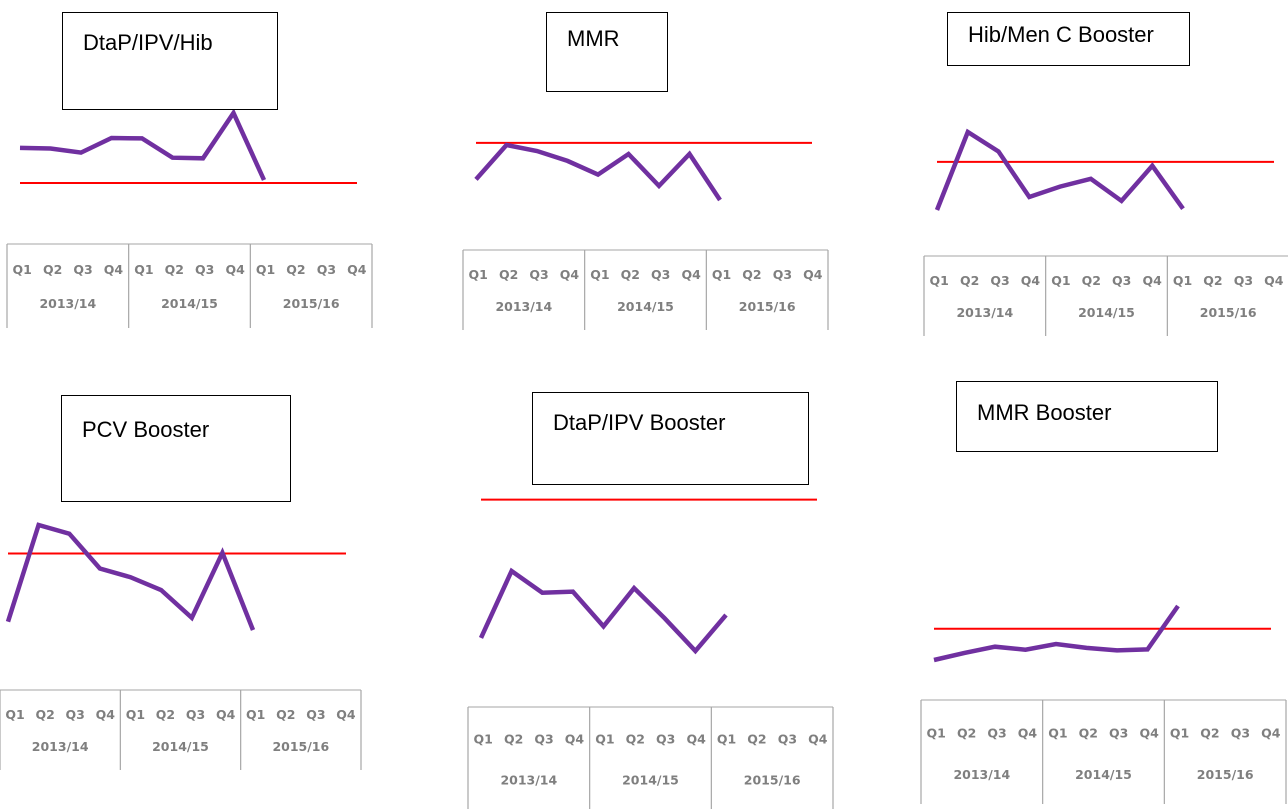 The height and width of the screenshot is (809, 1288). What do you see at coordinates (170, 61) in the screenshot?
I see `chart-title: DtaP/IPV/Hib` at bounding box center [170, 61].